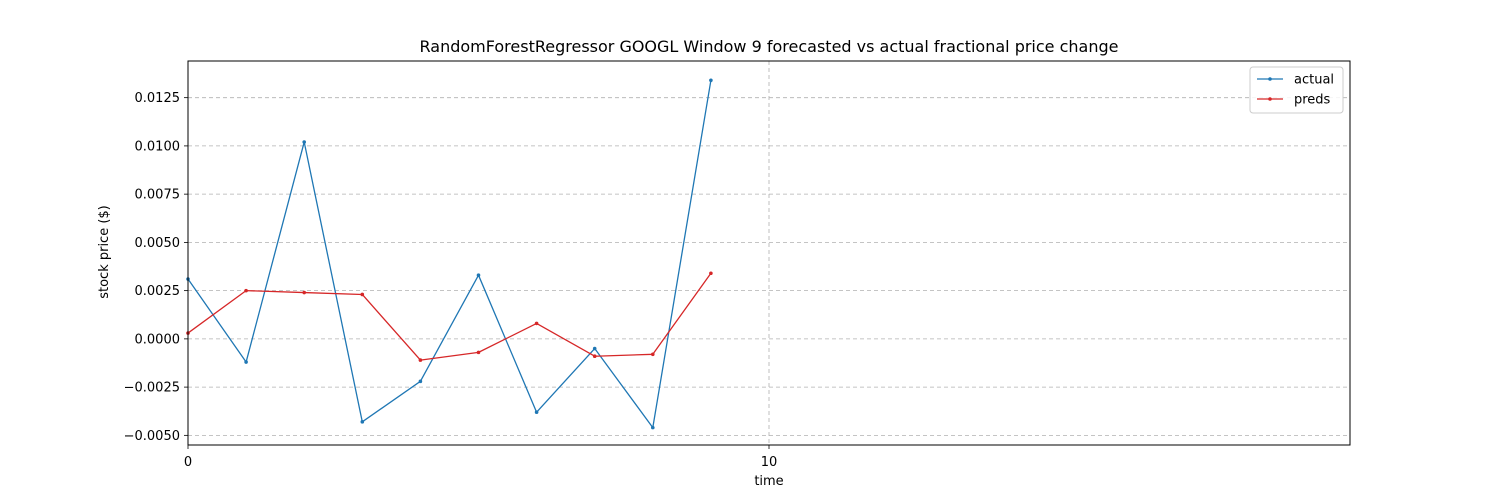 The width and height of the screenshot is (1500, 504). What do you see at coordinates (104, 252) in the screenshot?
I see `y-axis-label: stock price ($)` at bounding box center [104, 252].